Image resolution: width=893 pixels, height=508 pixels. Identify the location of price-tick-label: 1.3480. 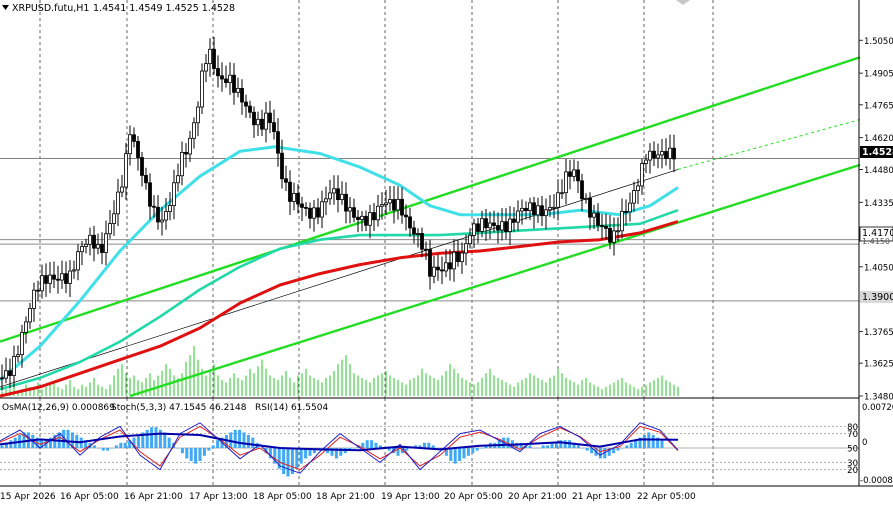
(878, 398).